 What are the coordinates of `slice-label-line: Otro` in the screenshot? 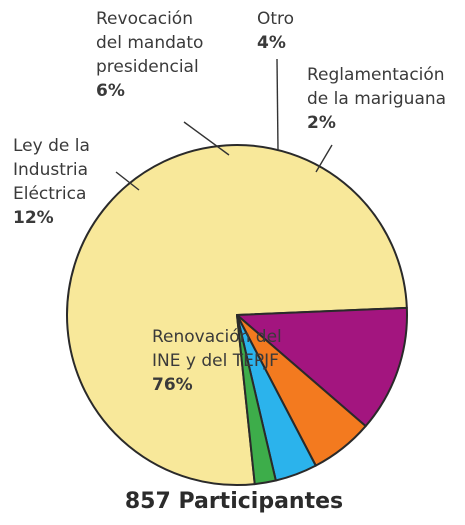 It's located at (275, 19).